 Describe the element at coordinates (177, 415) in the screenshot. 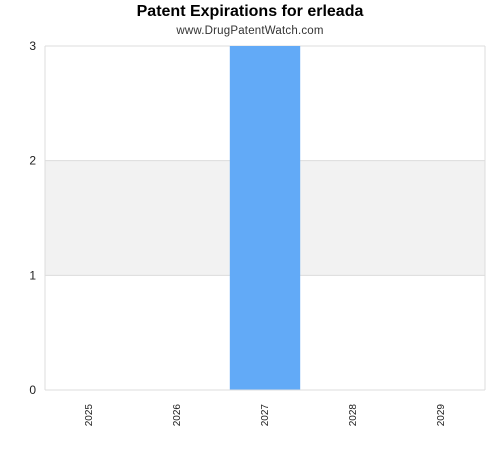

I see `x-tick-label: 2026` at that location.